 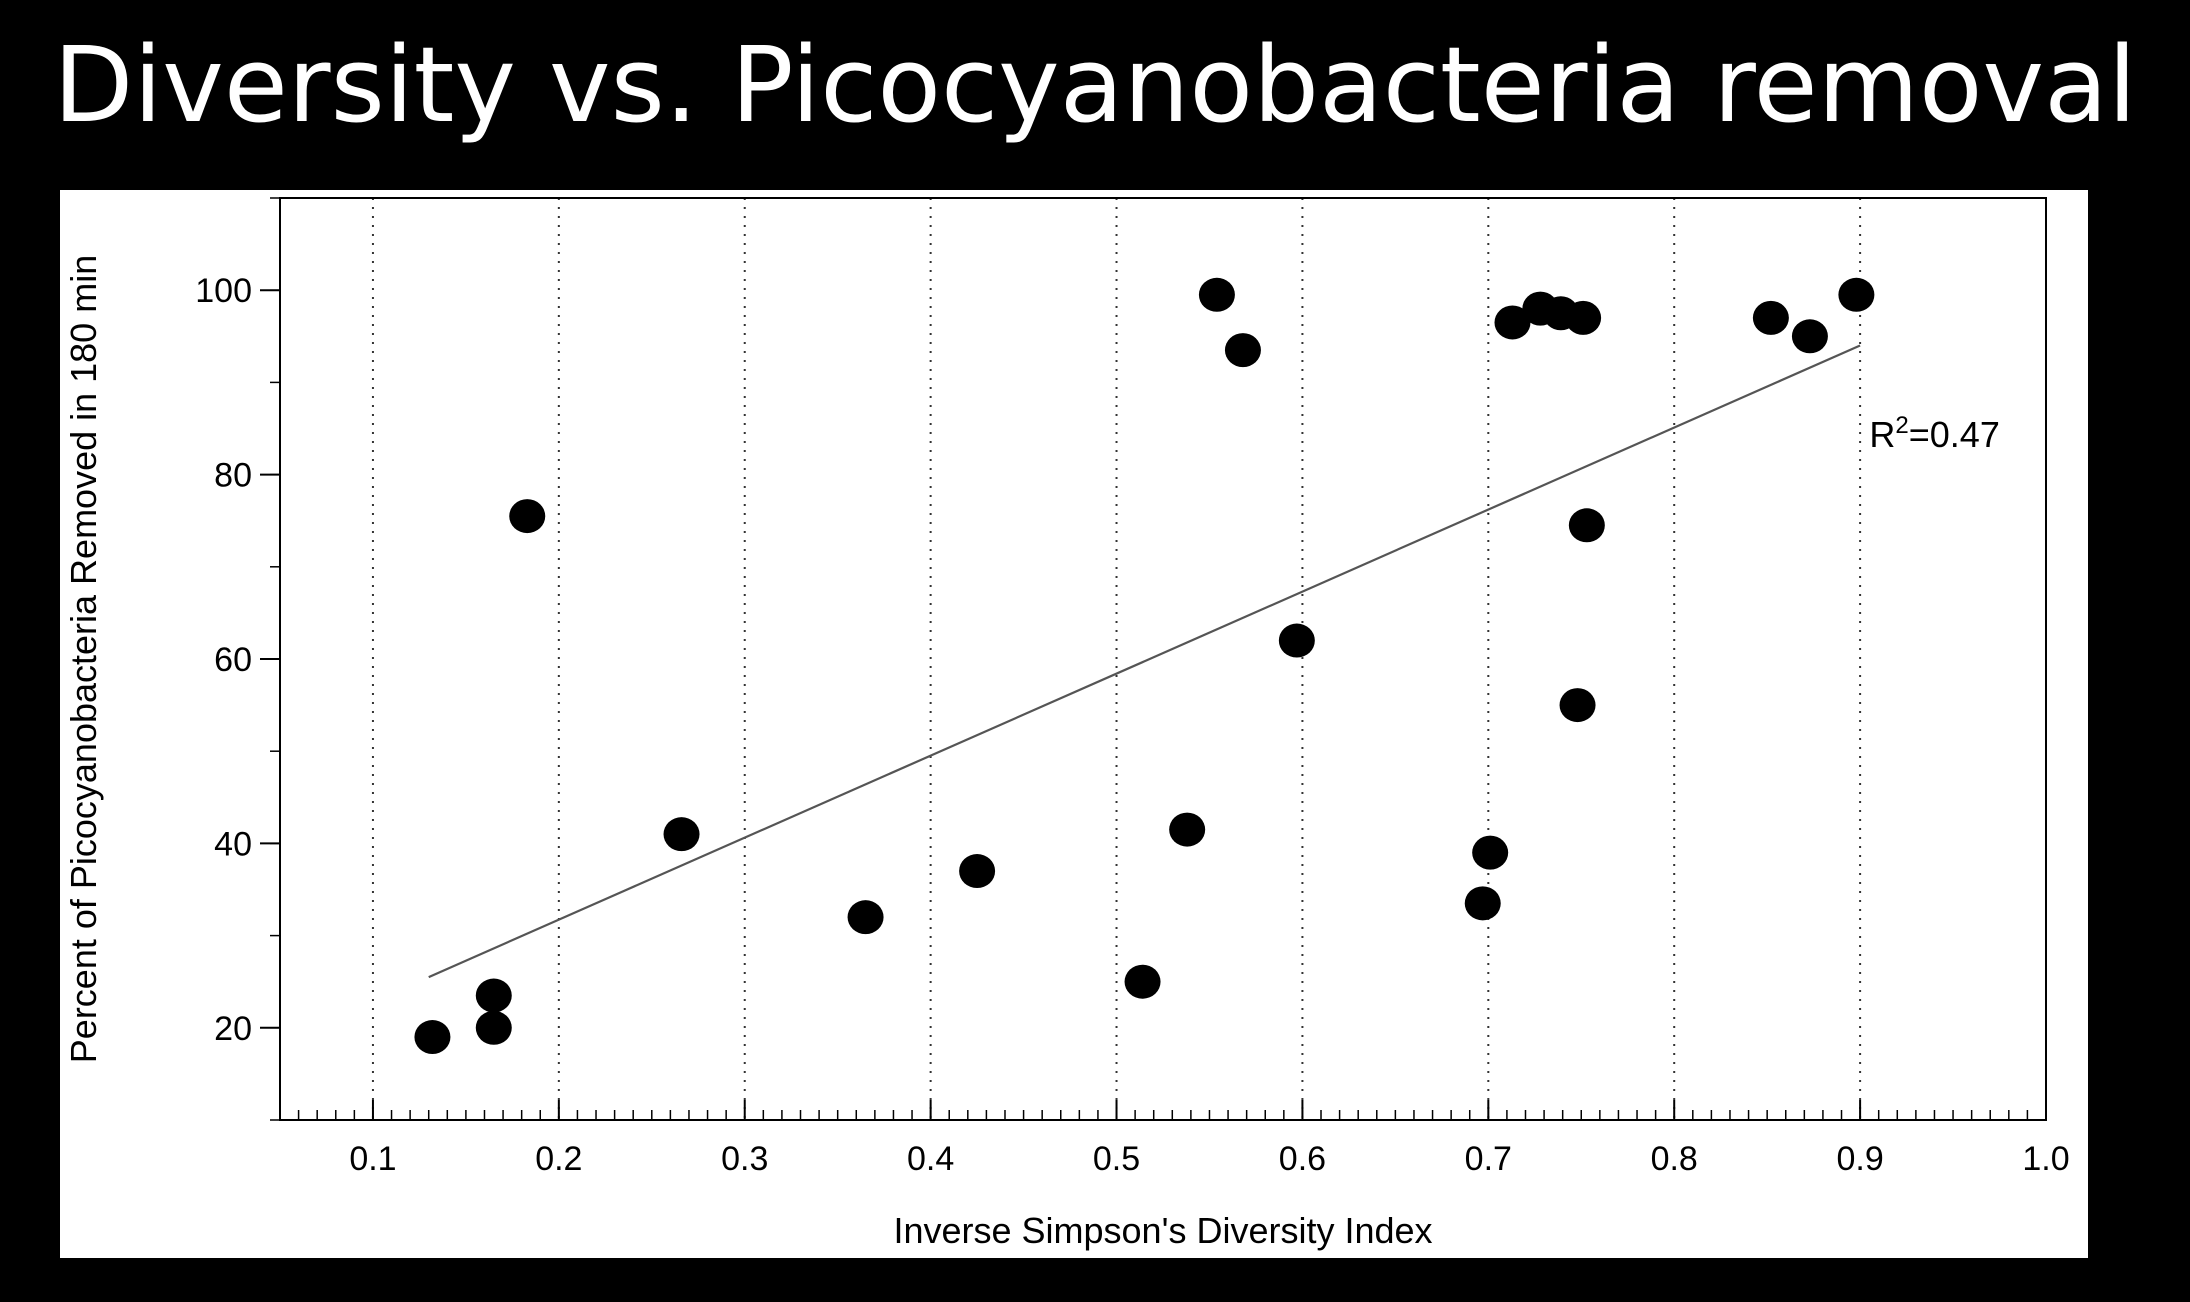 I want to click on slide-title: Diversity vs. Picocyanobacteria removal, so click(x=1095, y=85).